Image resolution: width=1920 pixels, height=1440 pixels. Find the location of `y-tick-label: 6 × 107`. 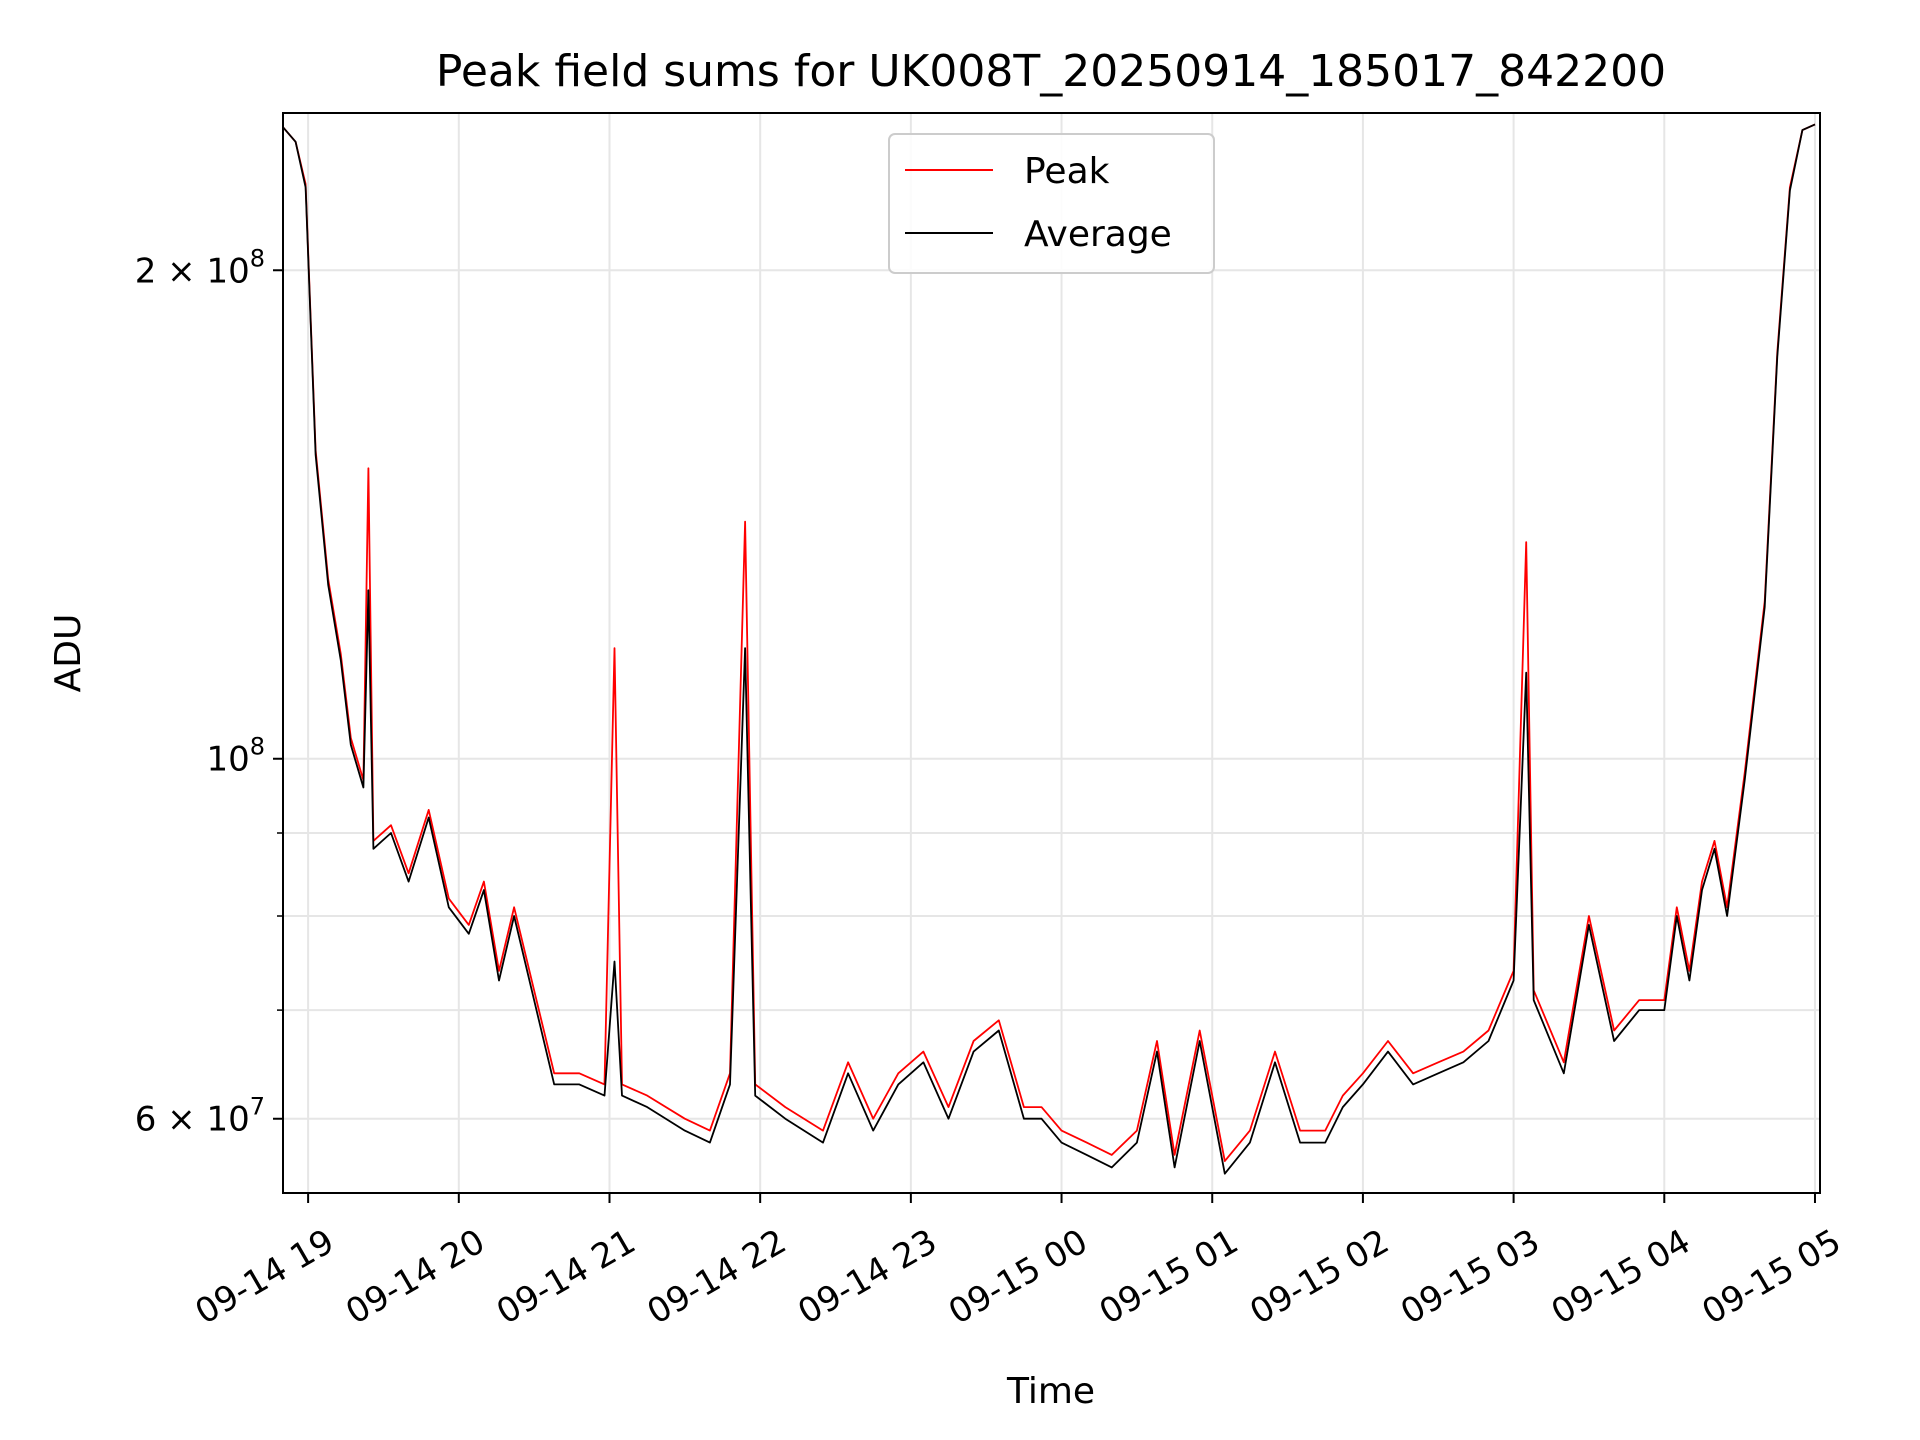

y-tick-label: 6 × 107 is located at coordinates (200, 1116).